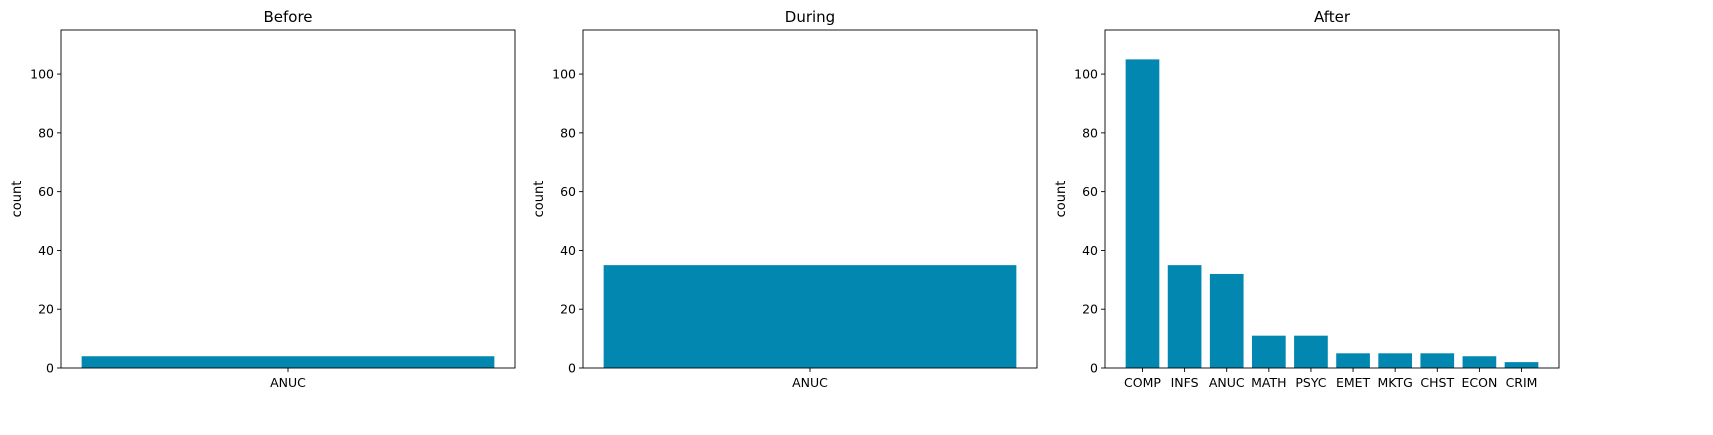  What do you see at coordinates (810, 17) in the screenshot?
I see `chart-title: During` at bounding box center [810, 17].